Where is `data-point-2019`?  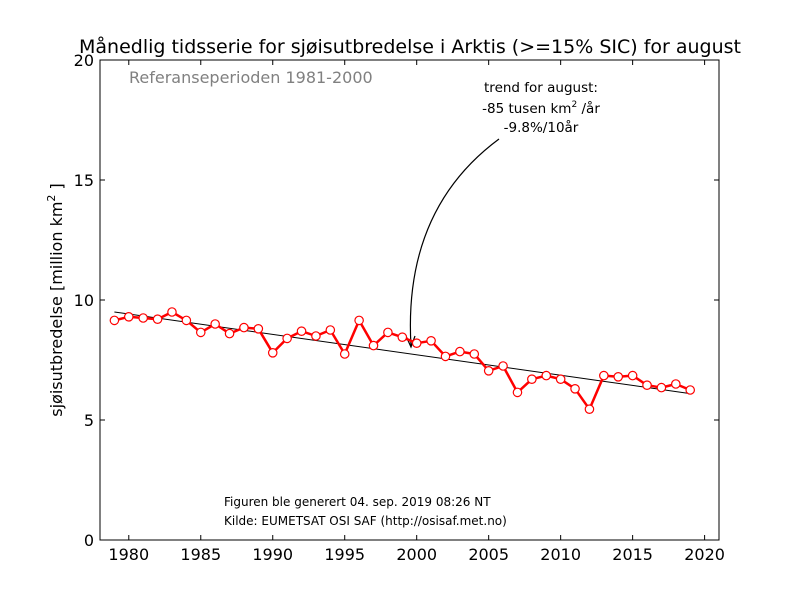
data-point-2019 is located at coordinates (690, 390).